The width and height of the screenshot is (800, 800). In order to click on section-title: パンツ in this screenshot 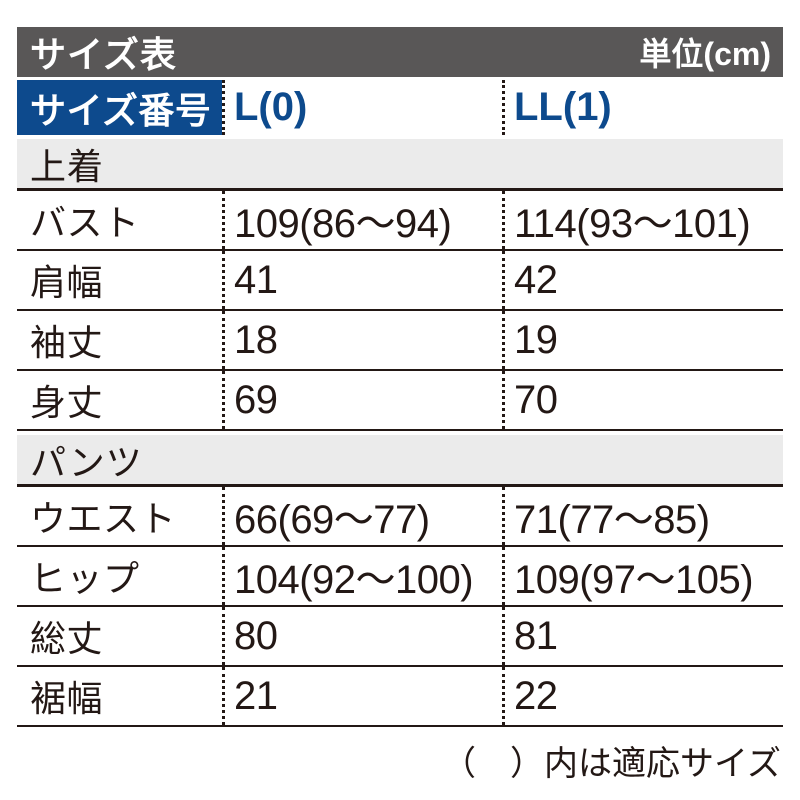, I will do `click(86, 462)`.